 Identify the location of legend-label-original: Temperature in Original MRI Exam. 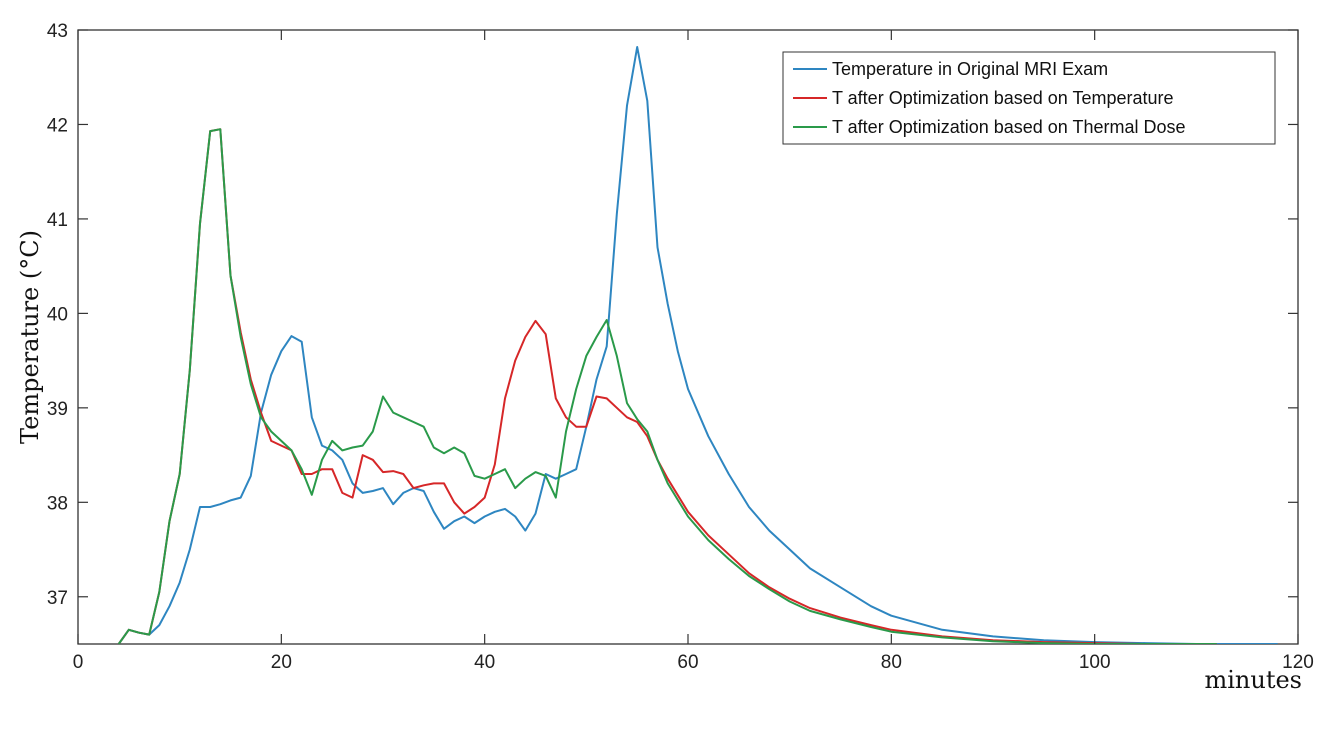
(970, 69).